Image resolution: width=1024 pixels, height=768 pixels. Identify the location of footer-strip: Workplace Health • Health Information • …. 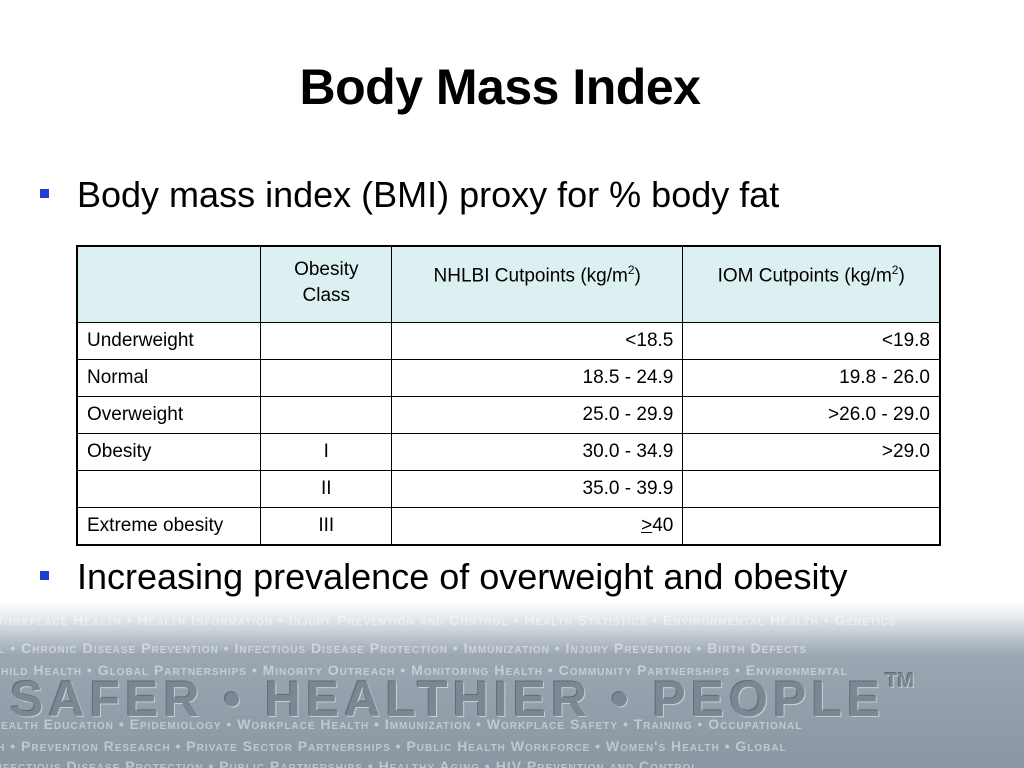
(448, 620).